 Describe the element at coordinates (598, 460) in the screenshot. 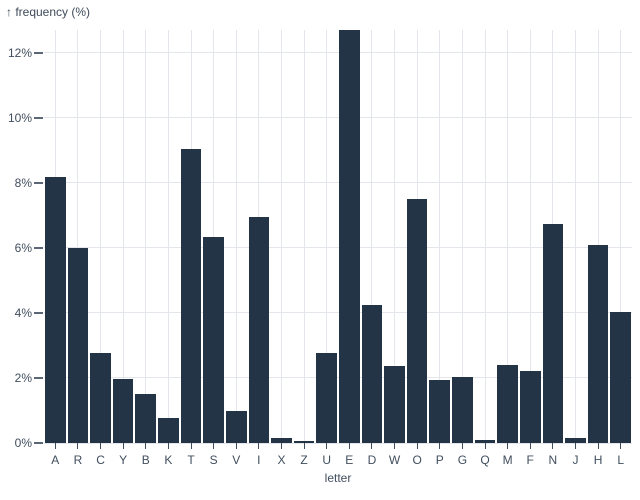

I see `x-tick-label-H: H` at that location.